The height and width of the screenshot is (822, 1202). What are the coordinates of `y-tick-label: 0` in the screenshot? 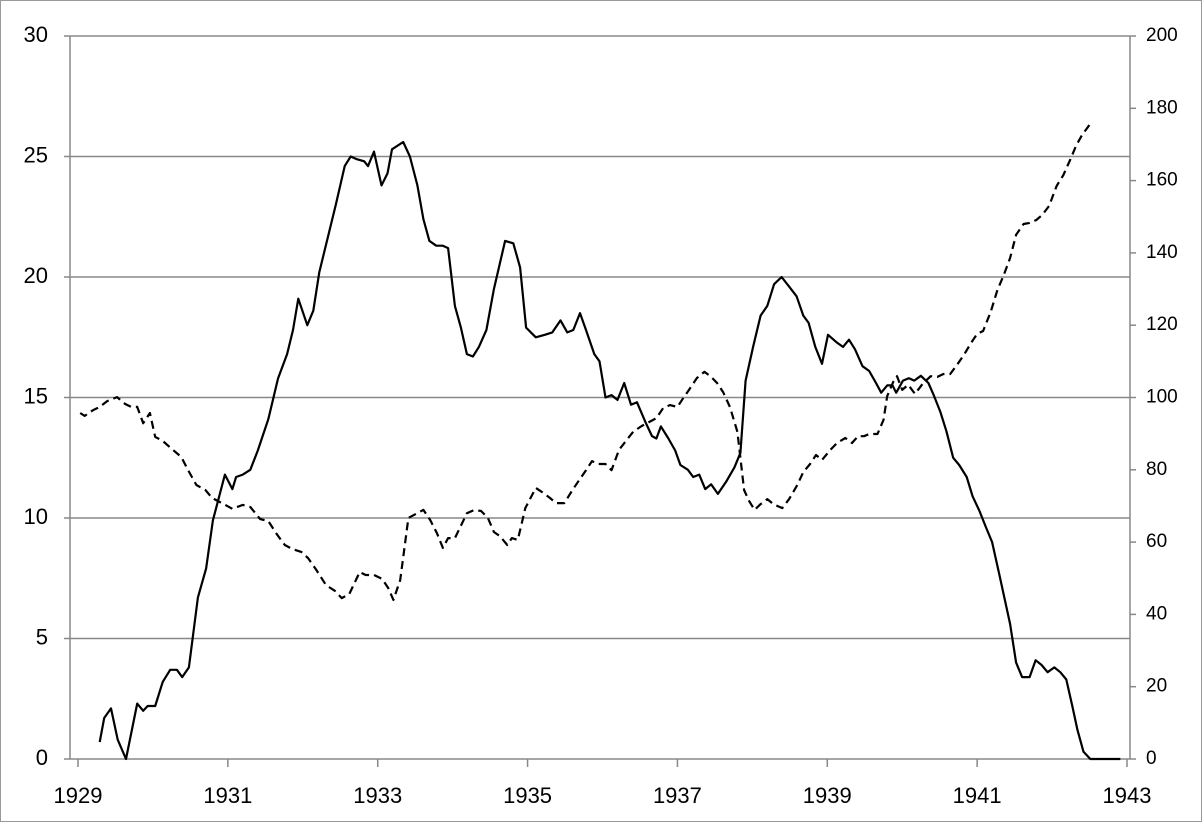 It's located at (42, 757).